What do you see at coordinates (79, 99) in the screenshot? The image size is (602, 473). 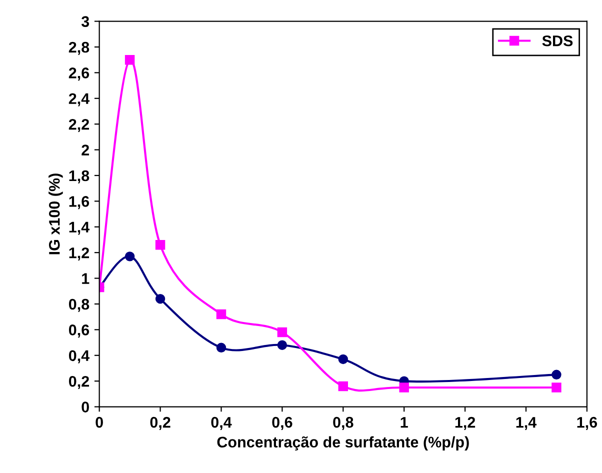 I see `y-tick-label: 2,4` at bounding box center [79, 99].